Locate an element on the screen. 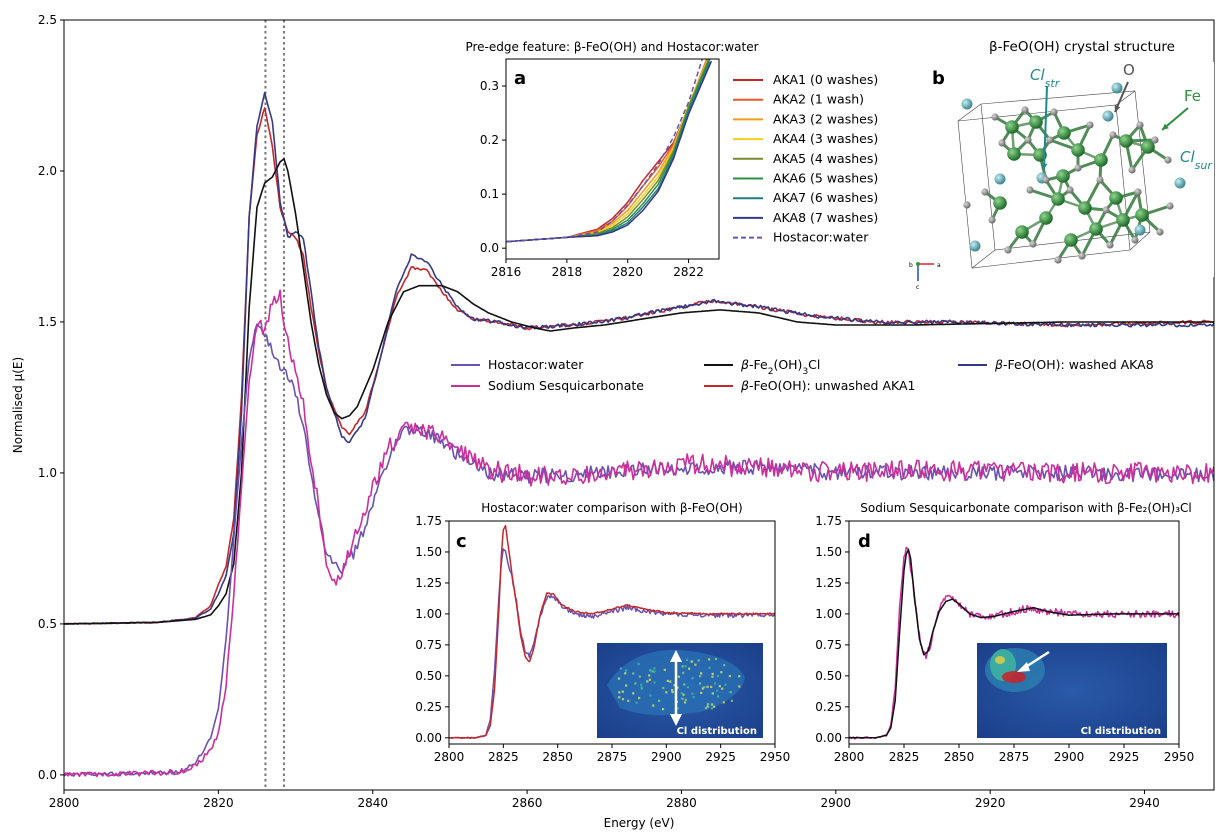 This screenshot has height=832, width=1216. y-axis-label: Normalised μ(E) is located at coordinates (18, 405).